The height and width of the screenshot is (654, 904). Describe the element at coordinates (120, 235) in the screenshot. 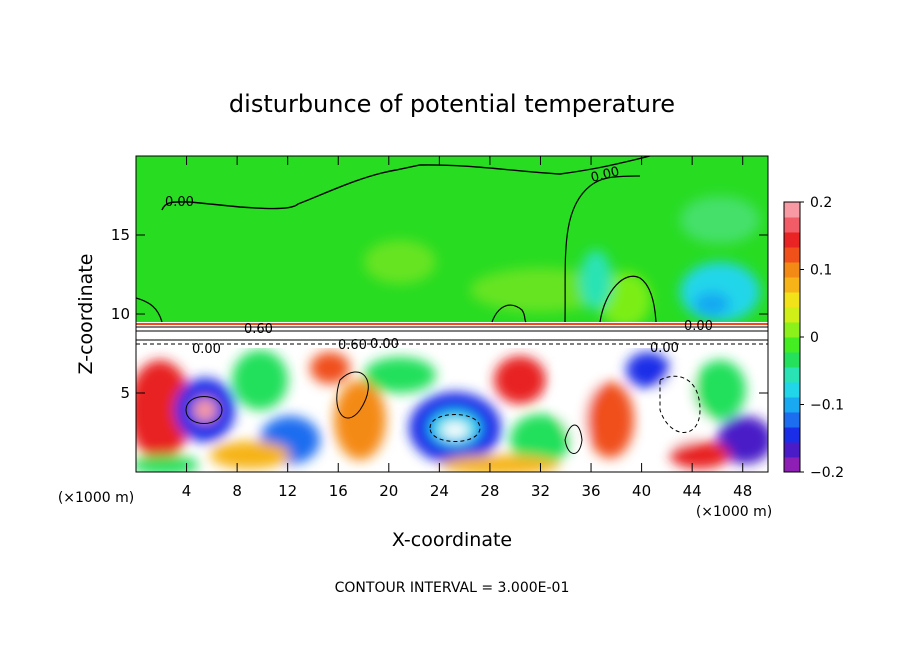

I see `y-tick-label: 15` at that location.